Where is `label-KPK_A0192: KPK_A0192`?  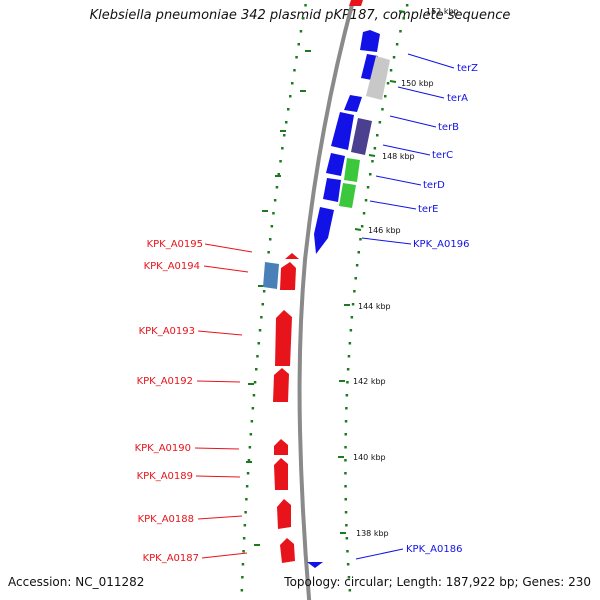
label-KPK_A0192: KPK_A0192 is located at coordinates (165, 381).